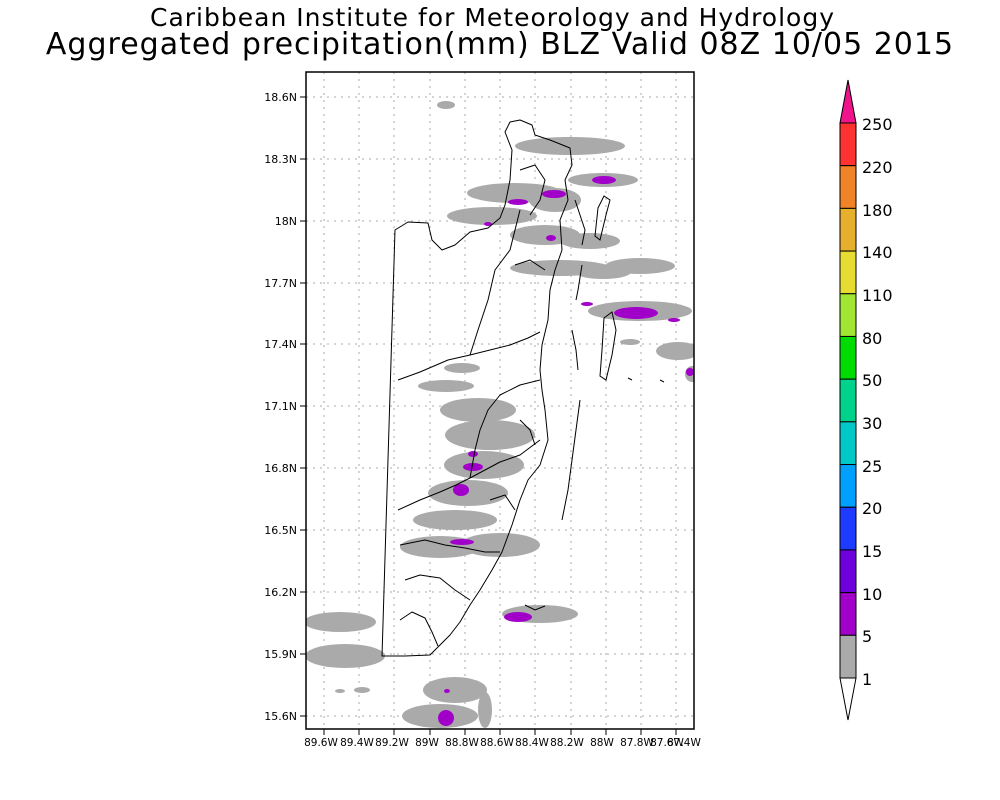 This screenshot has width=1000, height=800. Describe the element at coordinates (602, 743) in the screenshot. I see `lon-label: 88W` at that location.